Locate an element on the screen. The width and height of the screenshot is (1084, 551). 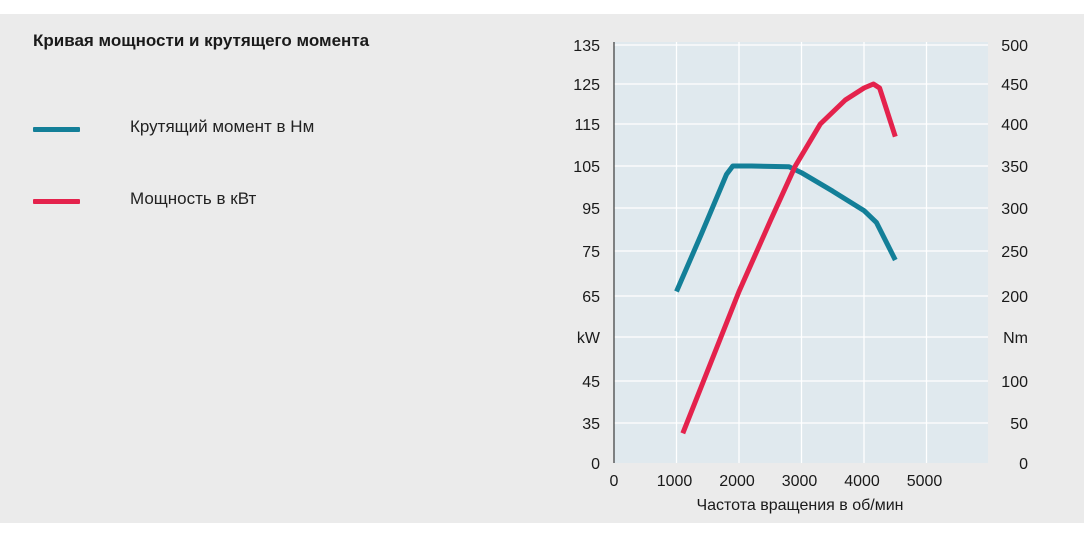
right-axis-tick-label: 300 is located at coordinates (1014, 209).